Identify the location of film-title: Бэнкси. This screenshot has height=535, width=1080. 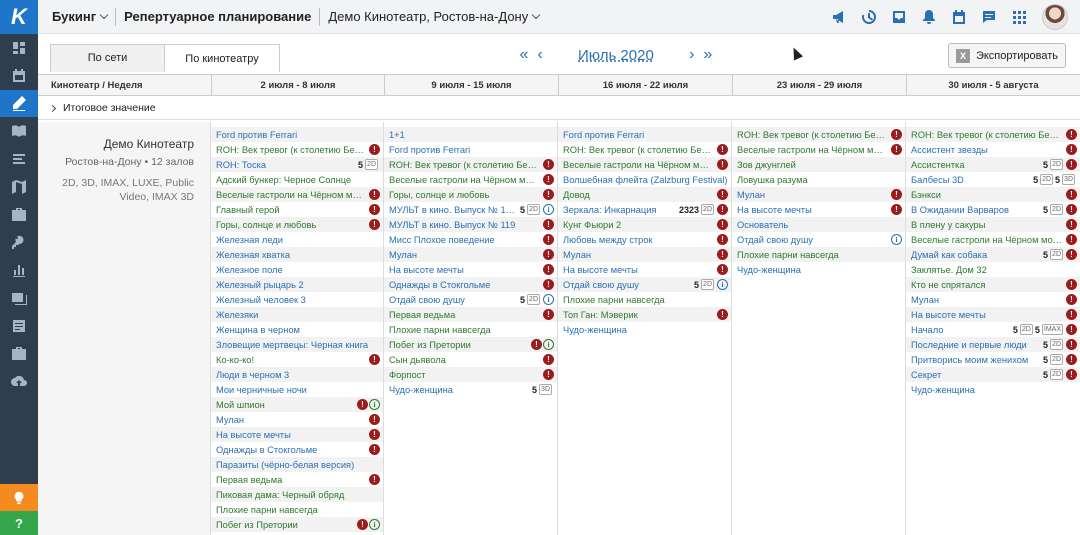
(926, 194).